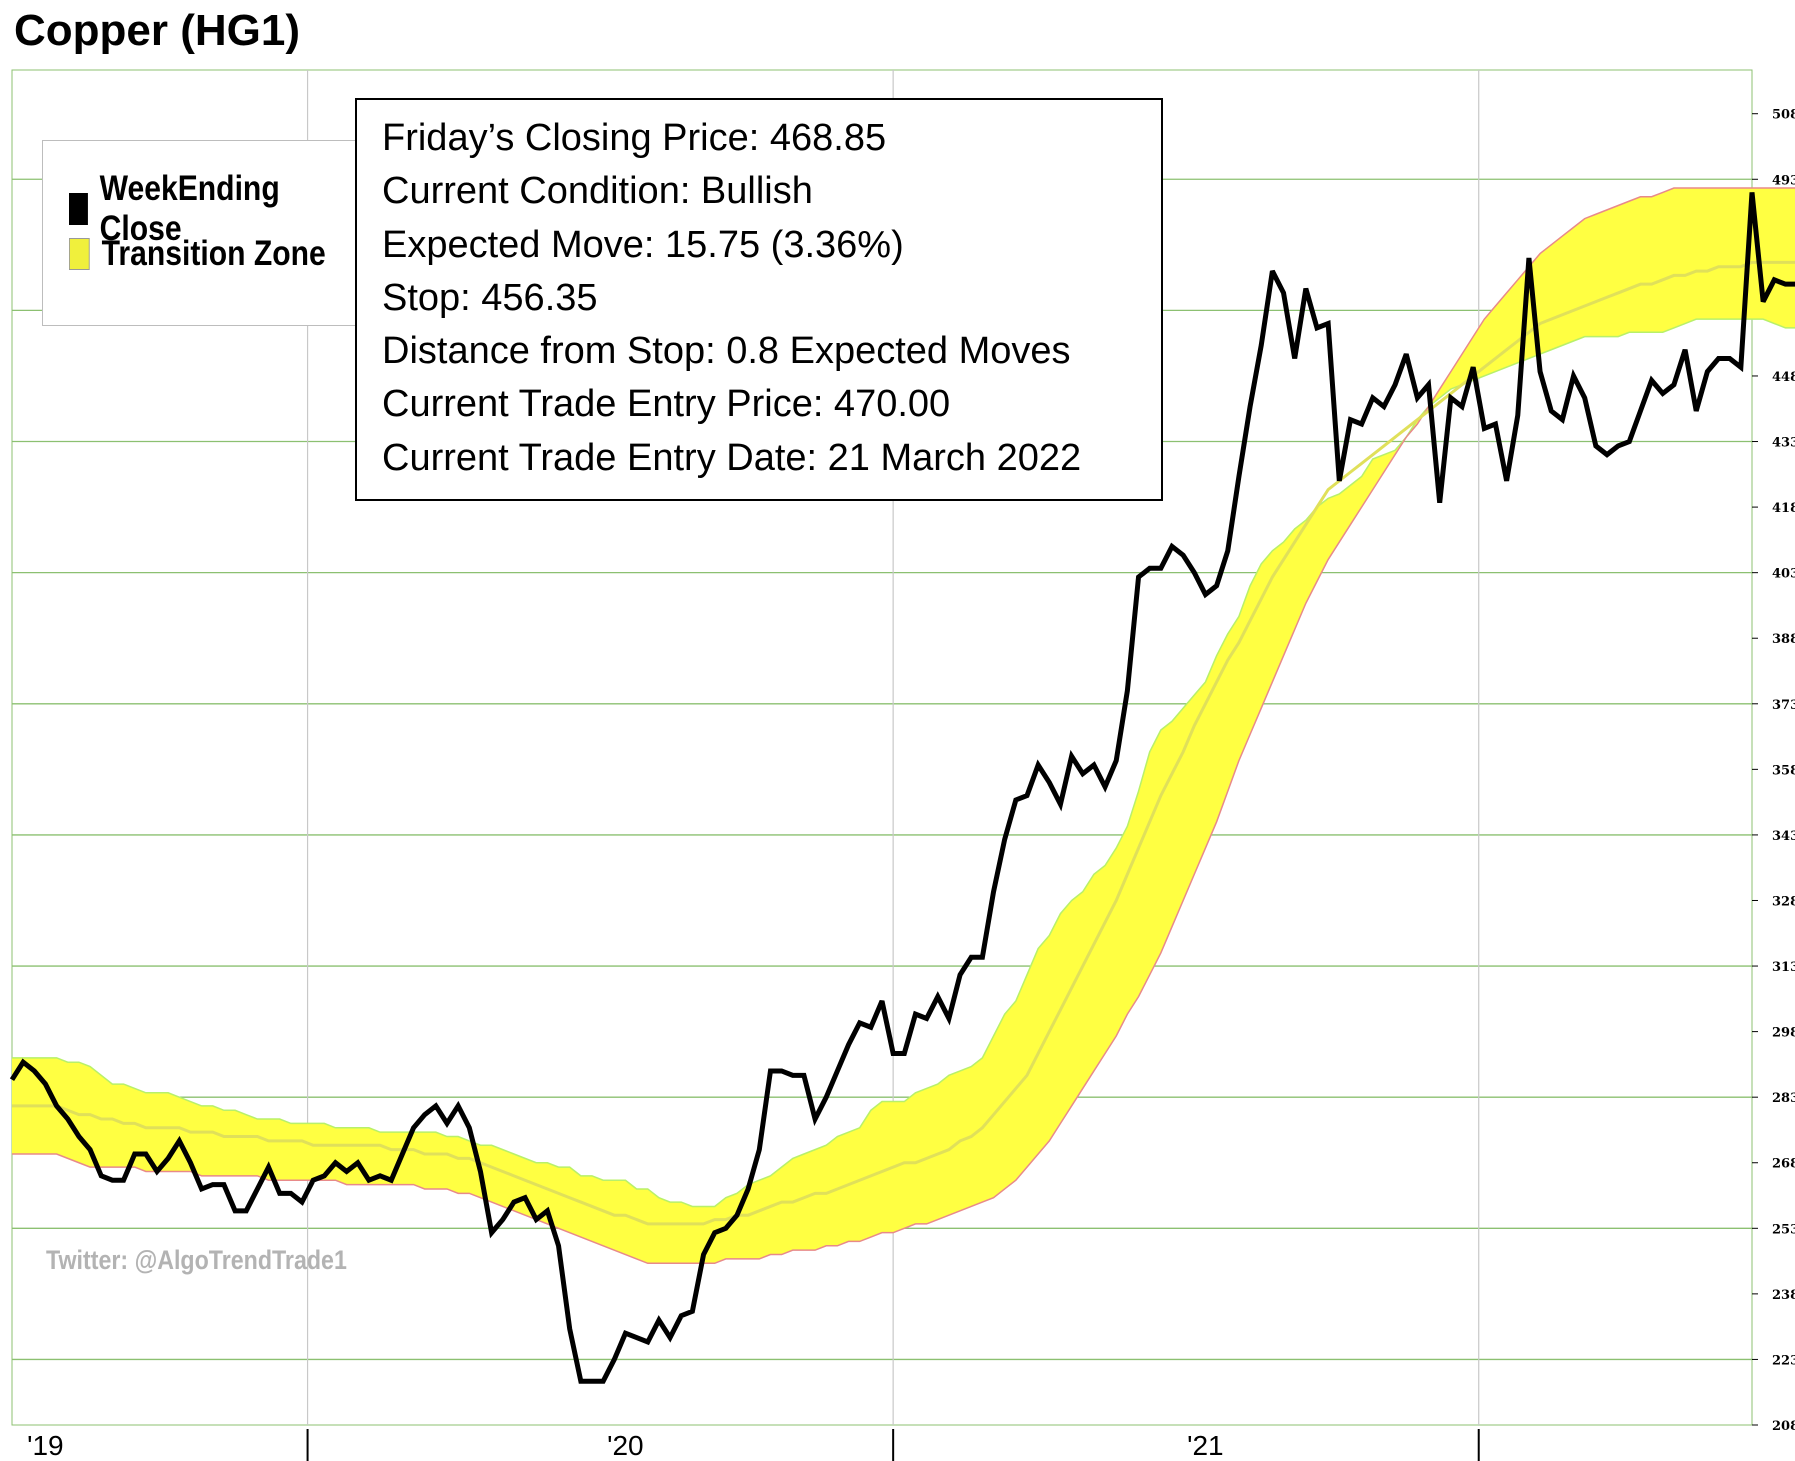  Describe the element at coordinates (666, 404) in the screenshot. I see `info-entry-price: Current Trade Entry Price: 470.00` at that location.